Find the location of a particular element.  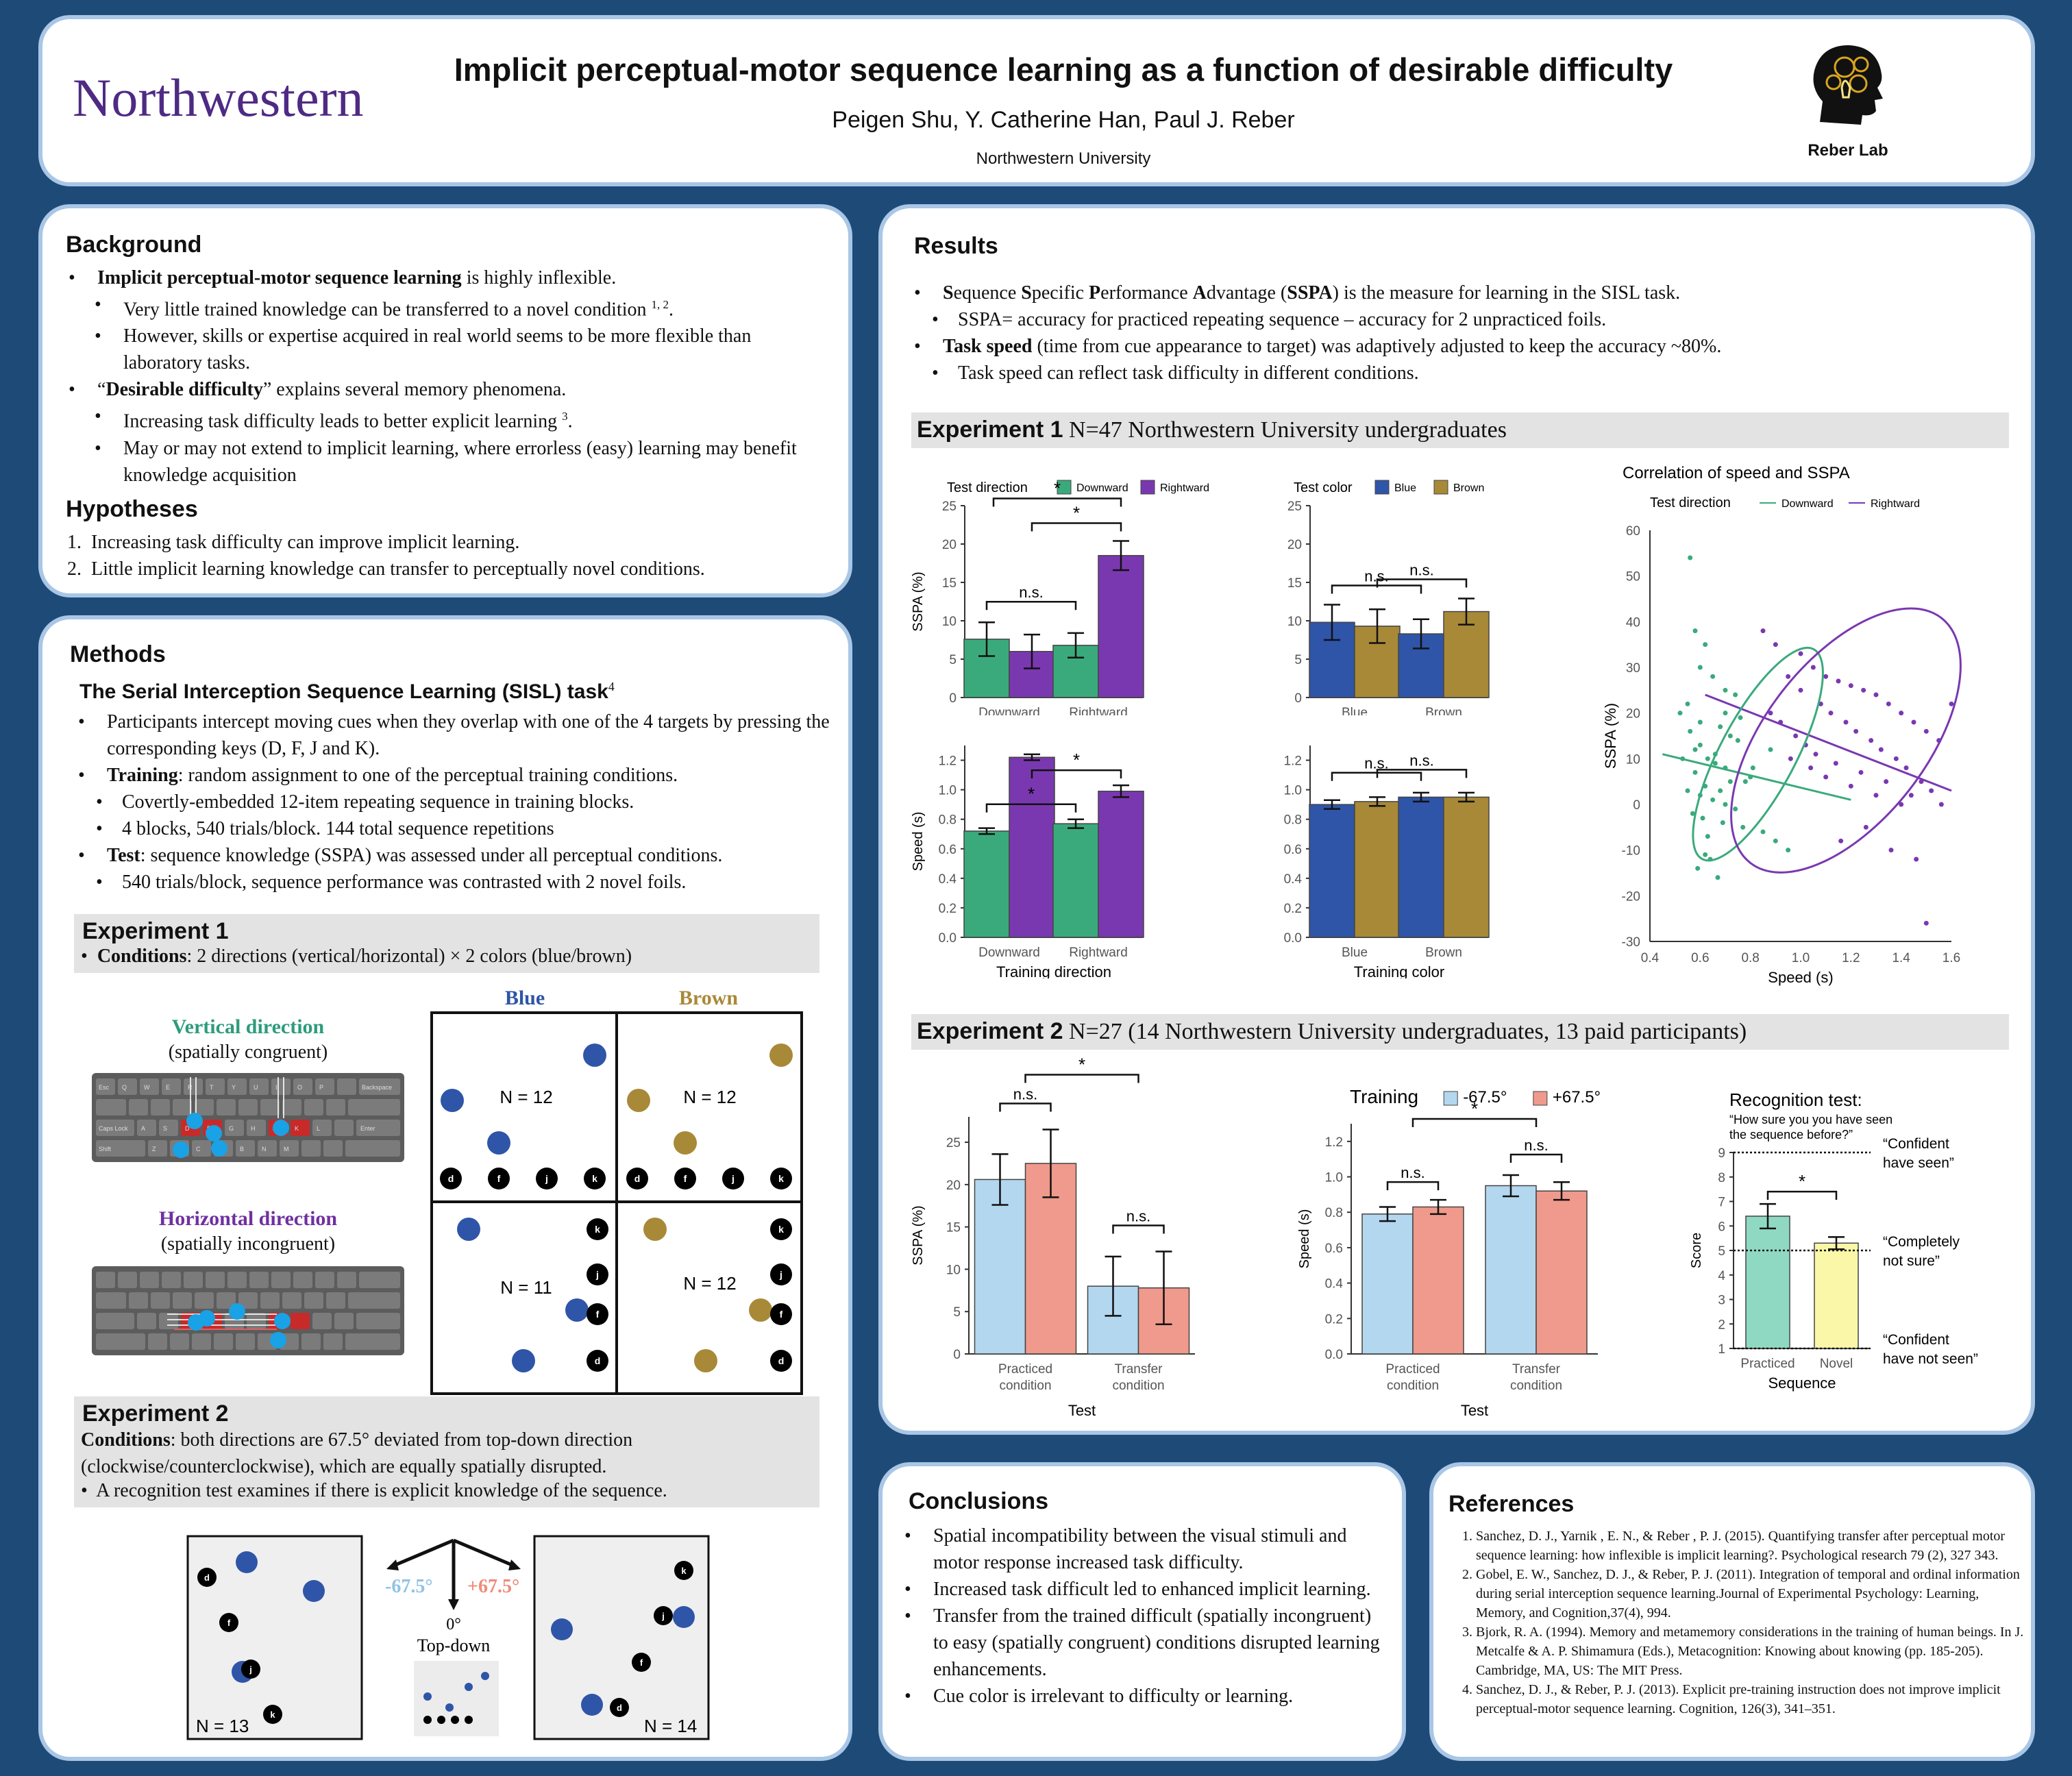

y-axis-label: SSPA (%) is located at coordinates (1611, 736).